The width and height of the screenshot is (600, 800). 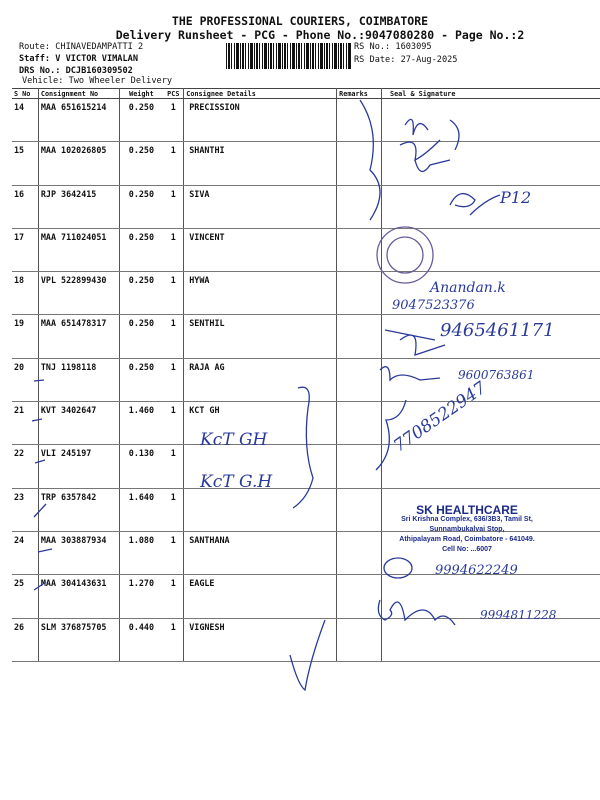 What do you see at coordinates (260, 120) in the screenshot?
I see `consignee-cell: PRECISSION` at bounding box center [260, 120].